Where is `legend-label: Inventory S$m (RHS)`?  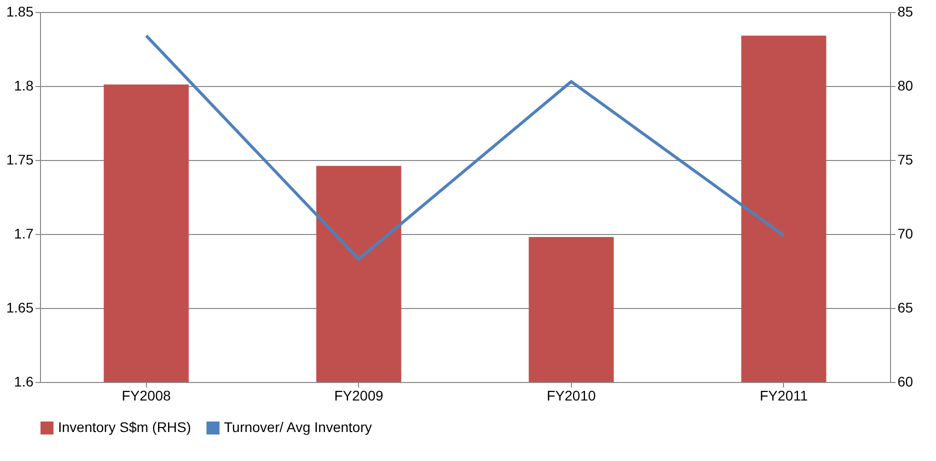 legend-label: Inventory S$m (RHS) is located at coordinates (125, 427).